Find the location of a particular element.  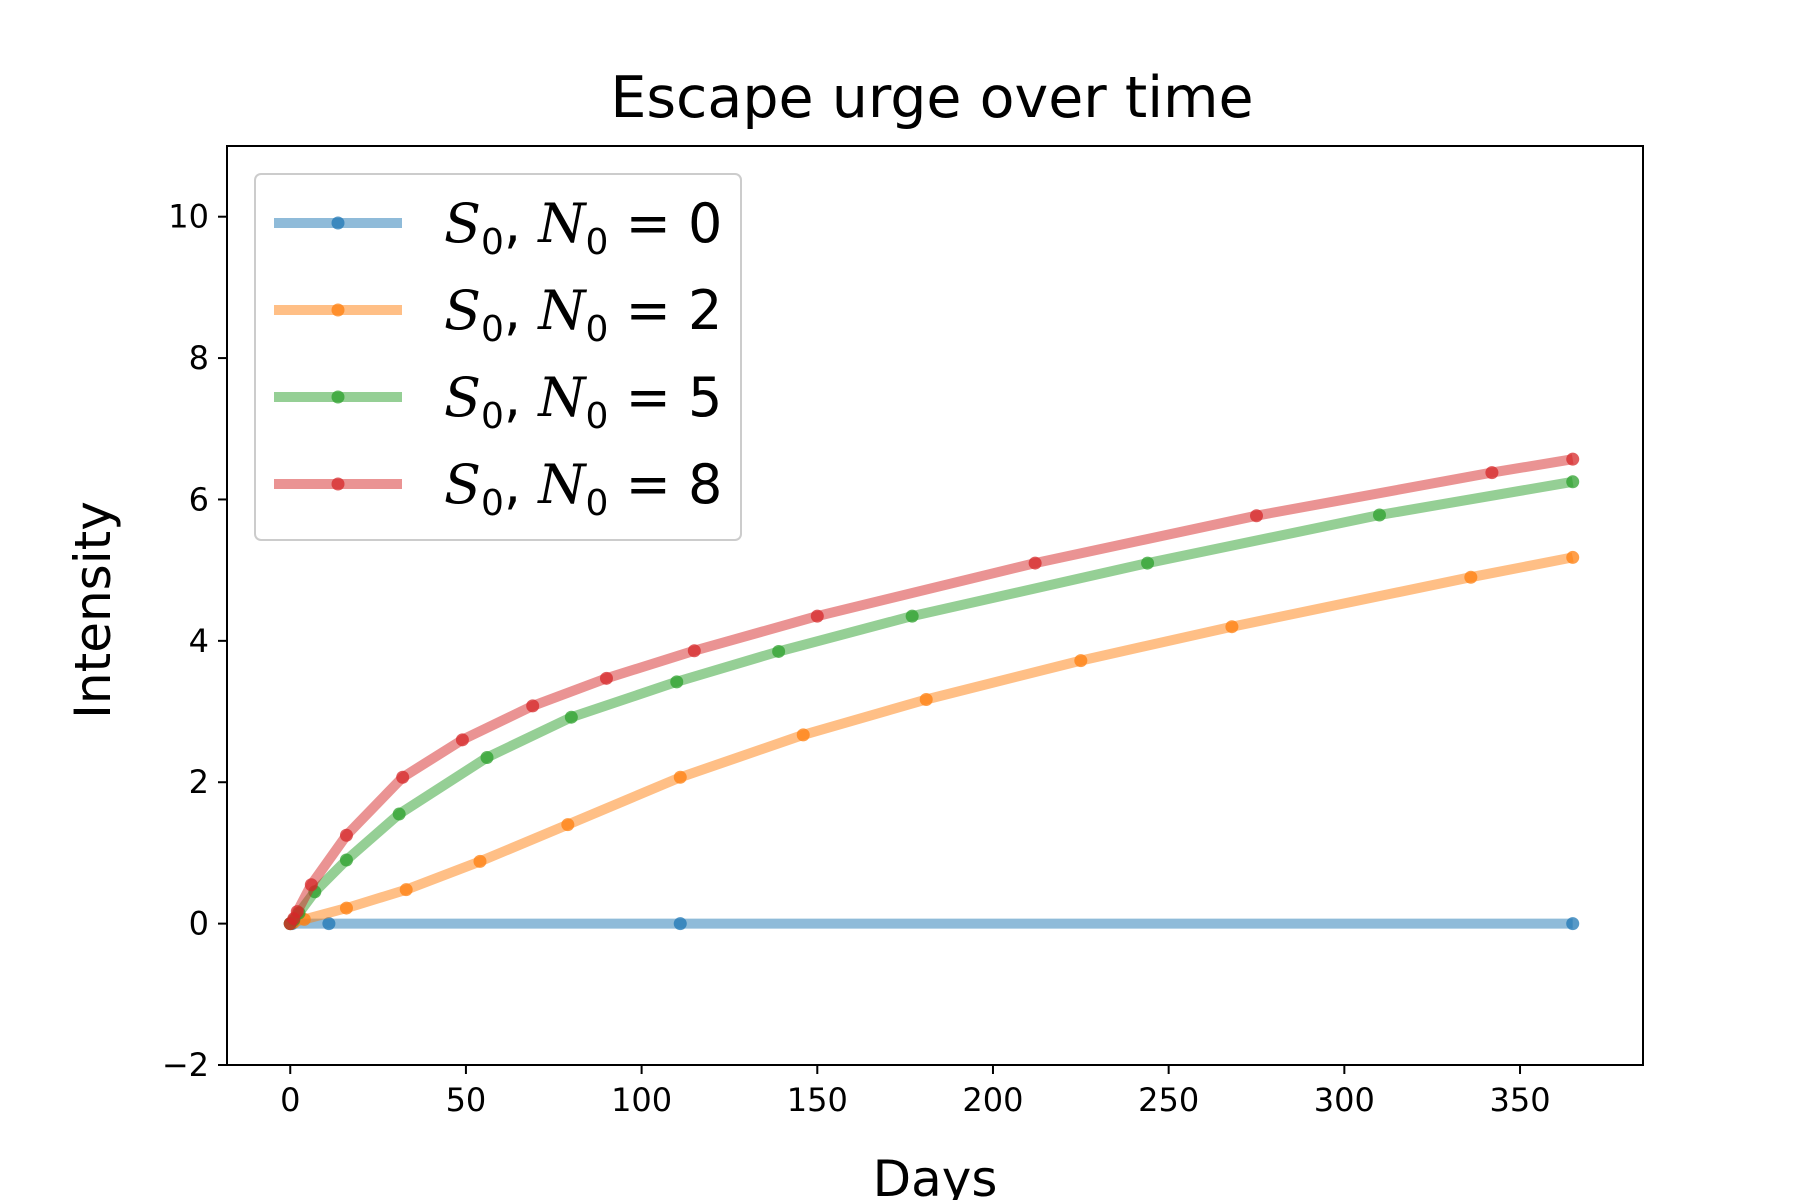

y-tick-label: 2 is located at coordinates (199, 782).